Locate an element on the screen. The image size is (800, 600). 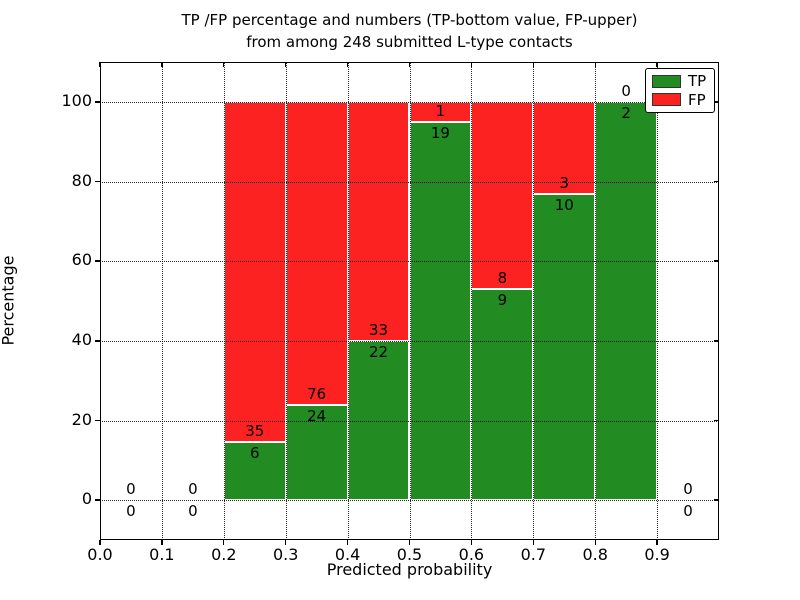
fp-count-label: 76 is located at coordinates (317, 393).